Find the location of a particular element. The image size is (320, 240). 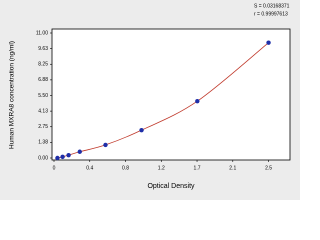

y-axis-label: Human MXRA8 concentration (ng/ml) is located at coordinates (12, 95).